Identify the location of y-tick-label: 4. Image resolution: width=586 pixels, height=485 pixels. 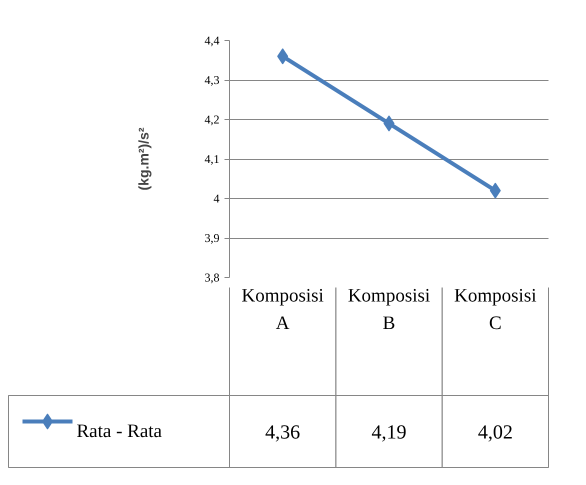
(217, 199).